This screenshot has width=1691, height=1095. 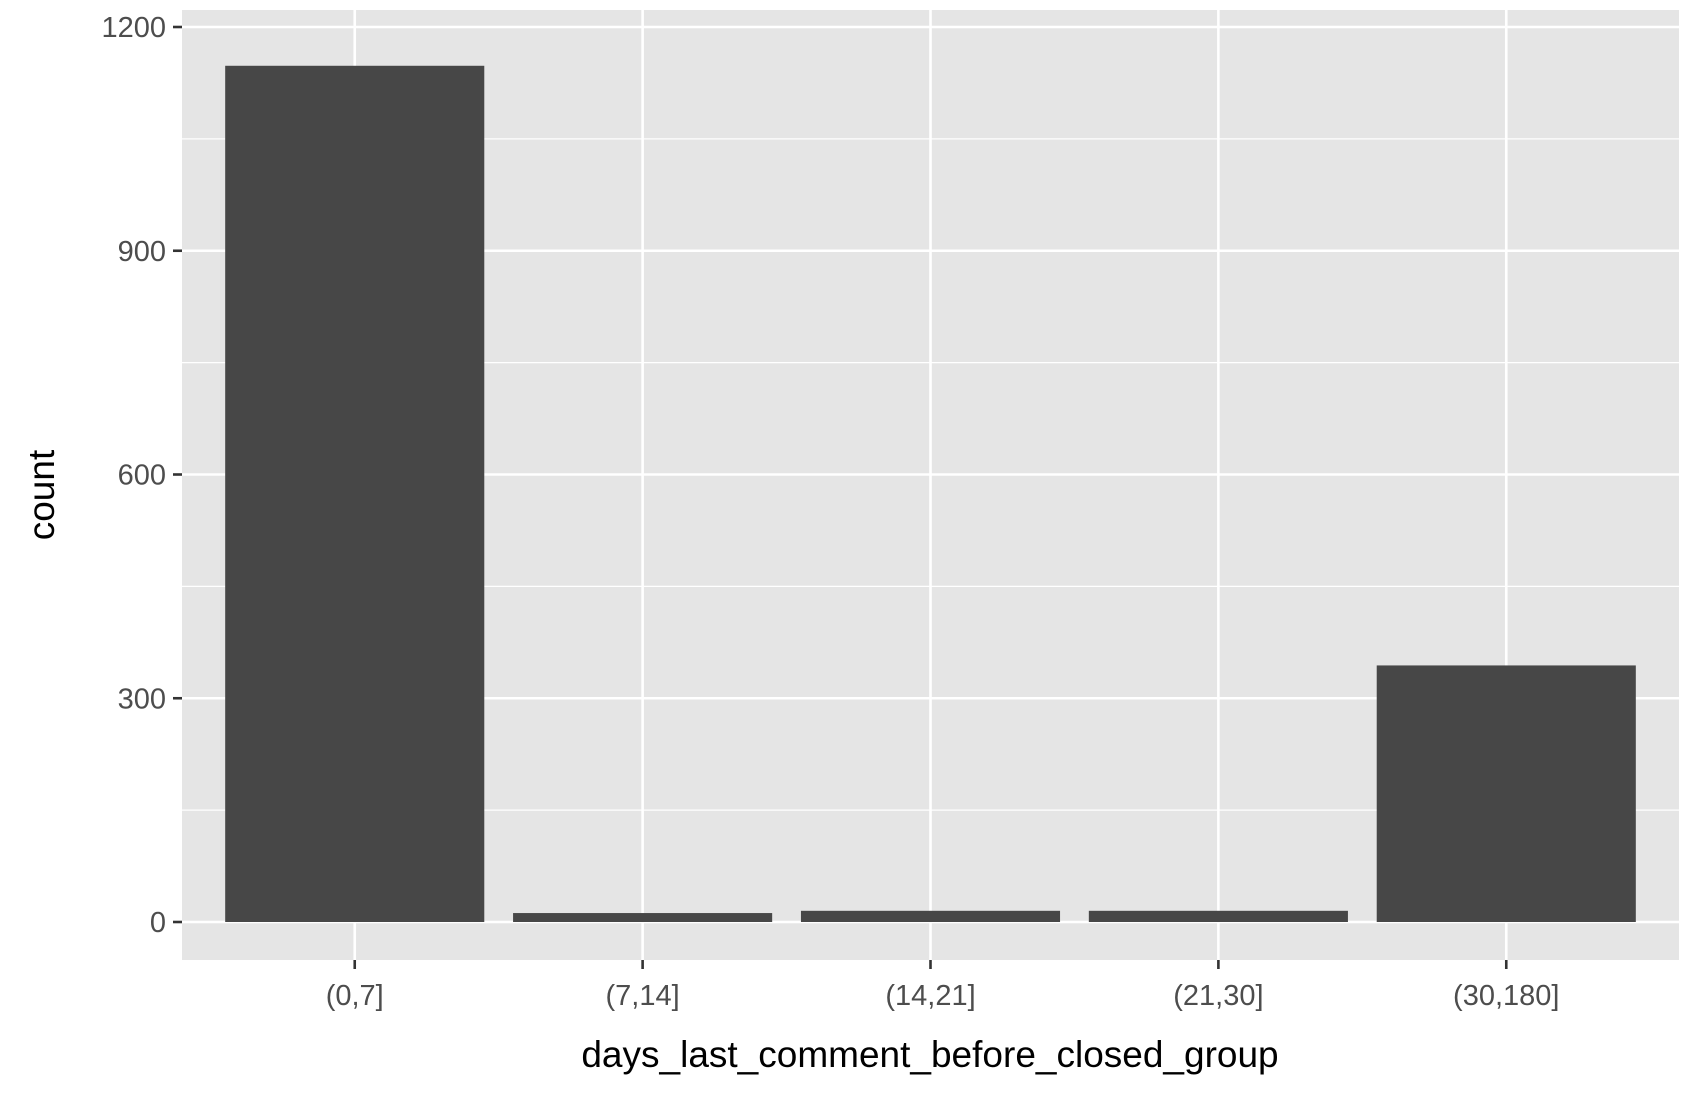 I want to click on y-tick-label: 600, so click(x=142, y=476).